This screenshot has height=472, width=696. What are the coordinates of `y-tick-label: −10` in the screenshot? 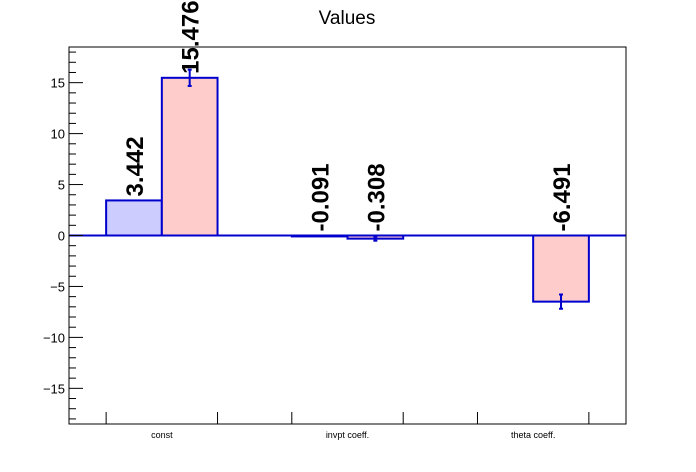 It's located at (54, 337).